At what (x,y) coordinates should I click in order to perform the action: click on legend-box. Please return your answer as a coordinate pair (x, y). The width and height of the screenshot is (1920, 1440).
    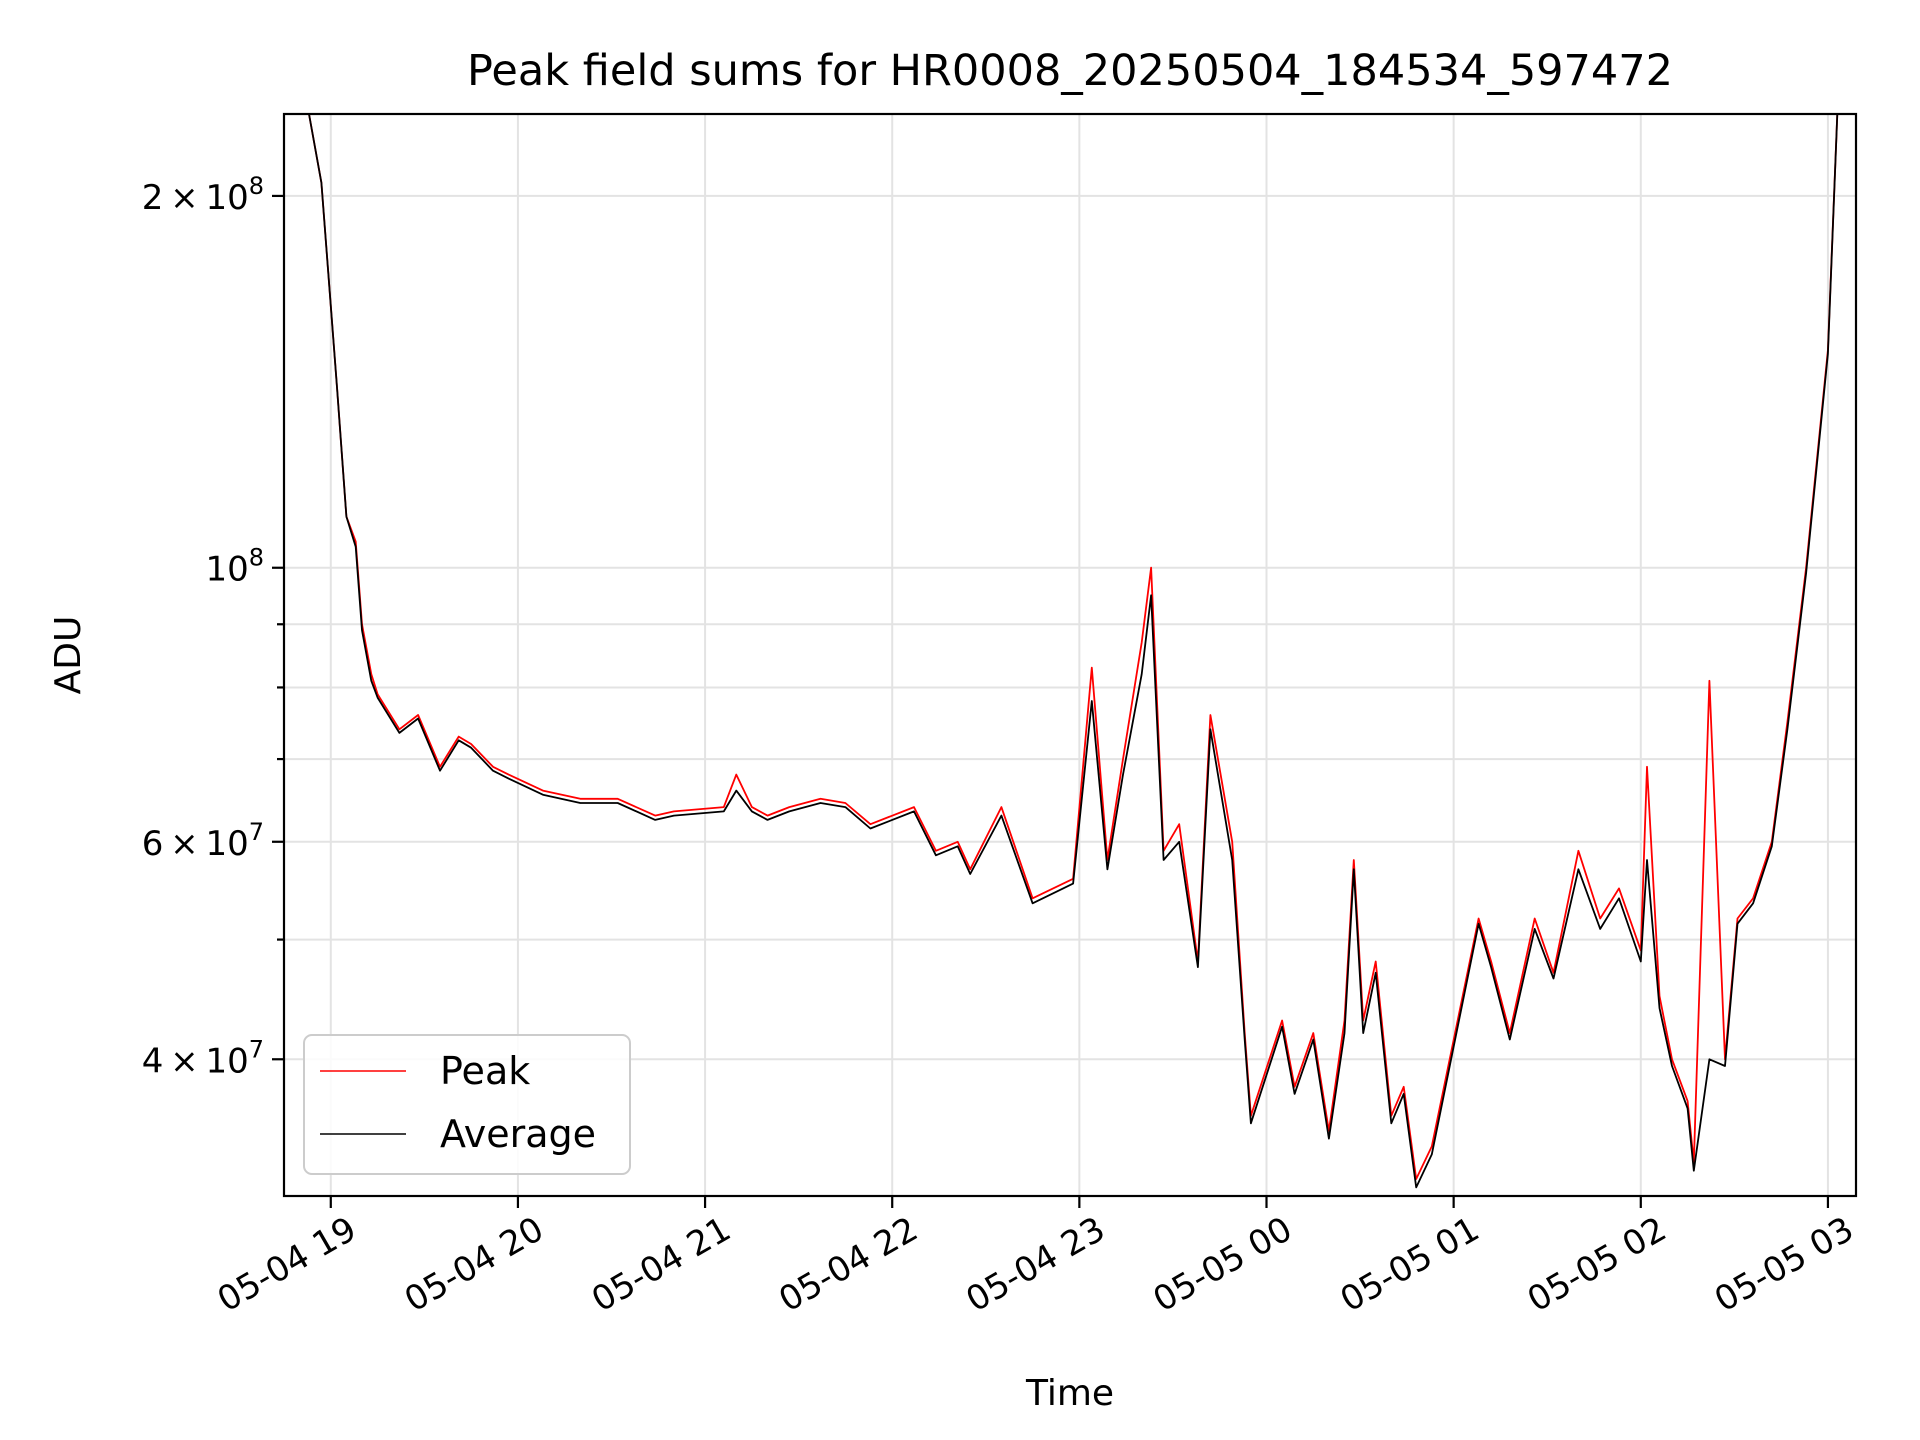
    Looking at the image, I should click on (467, 1104).